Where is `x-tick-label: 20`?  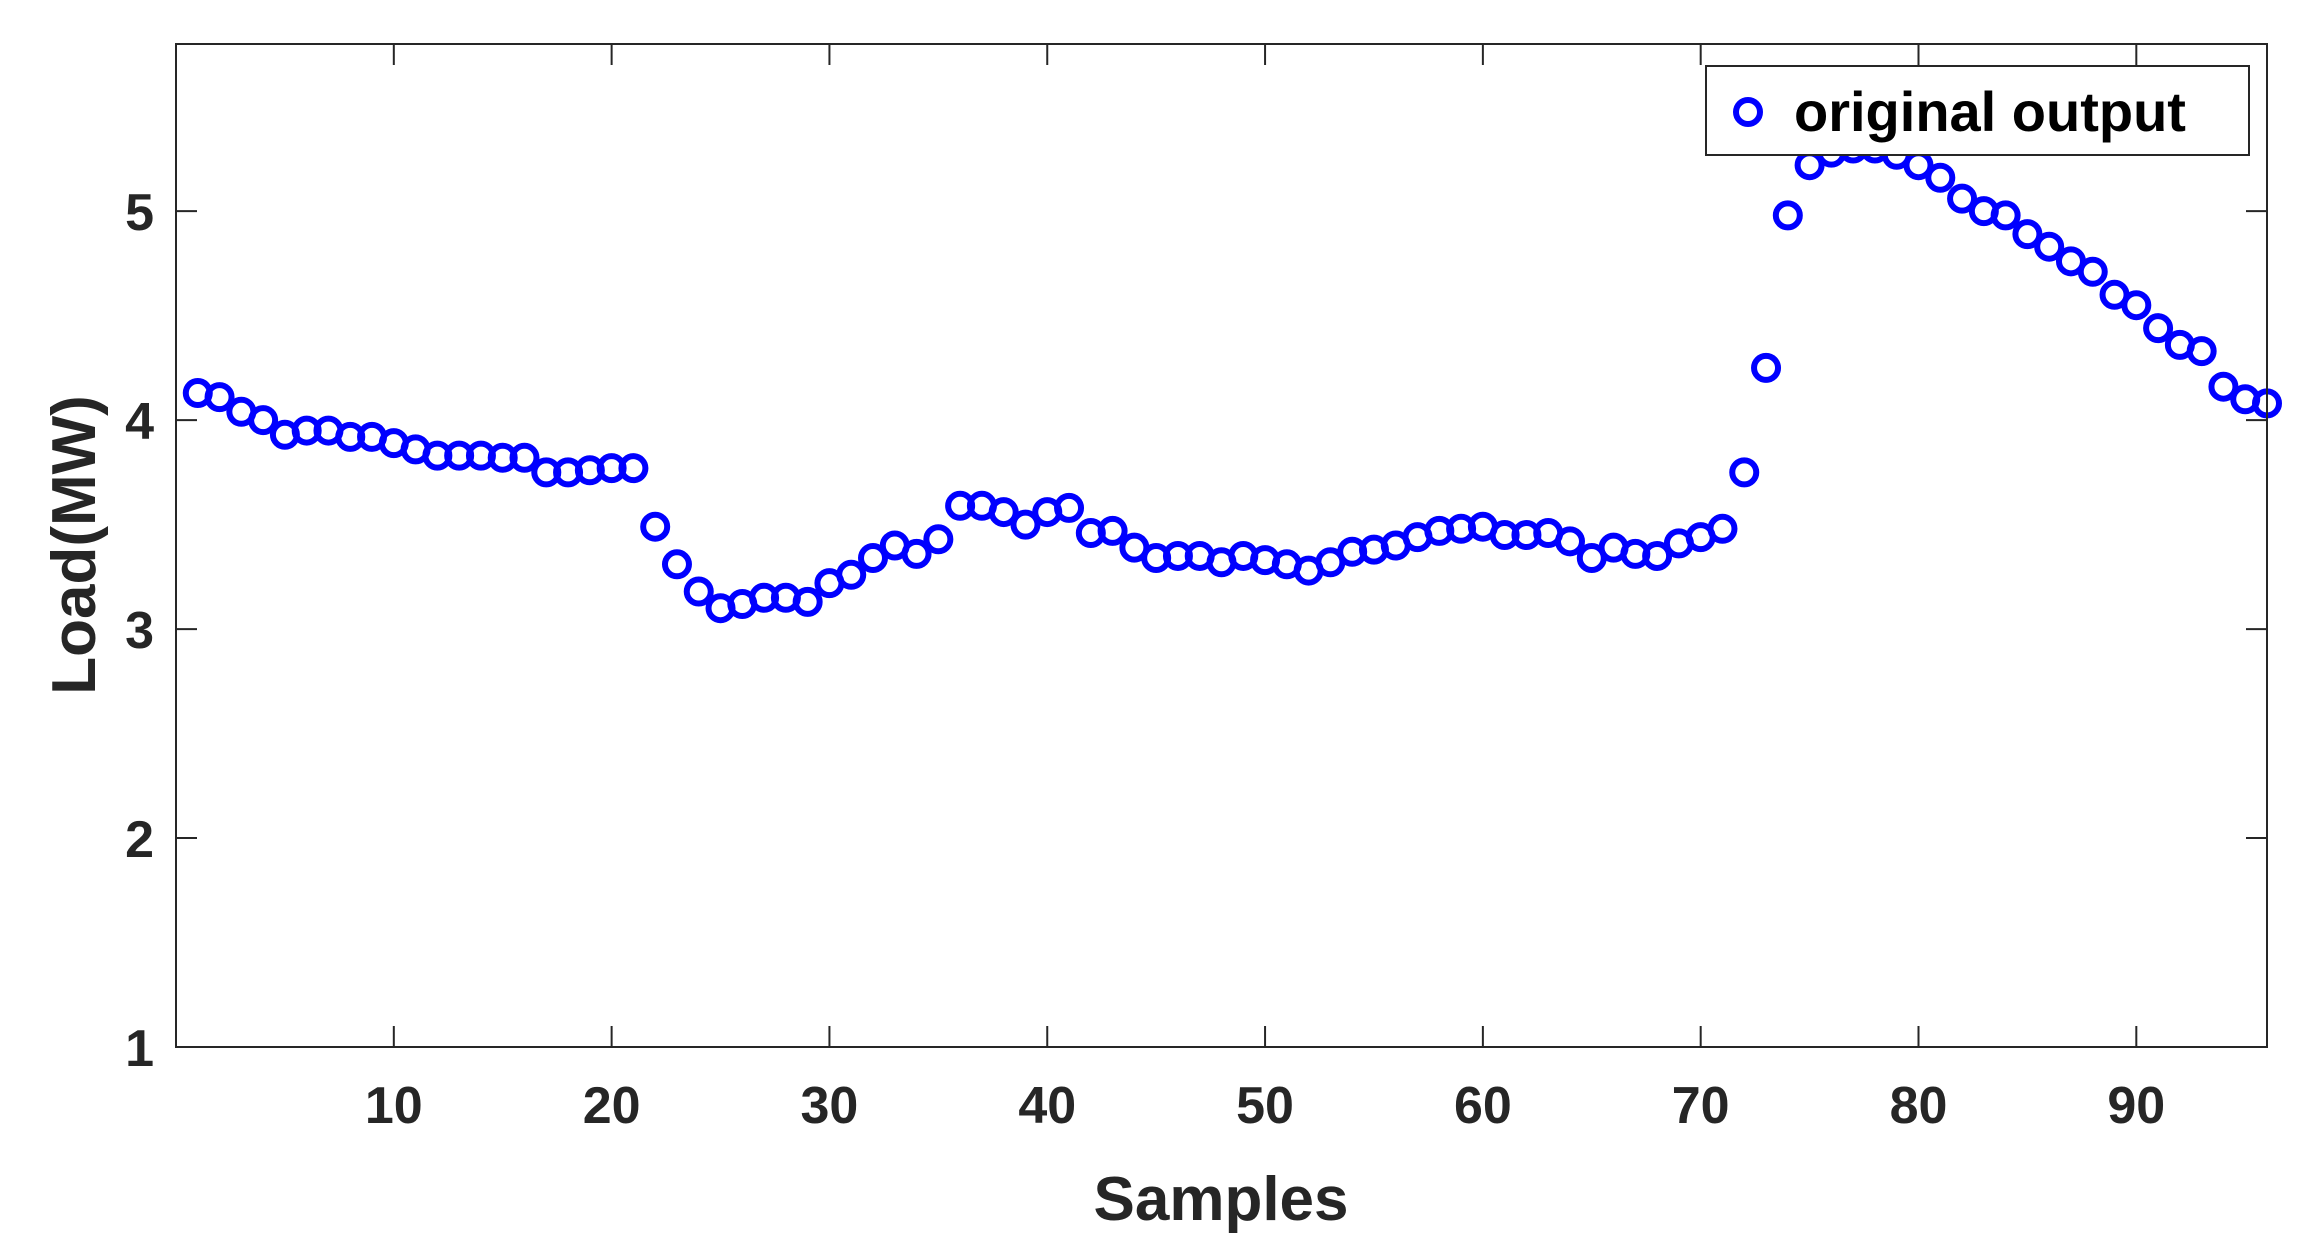
x-tick-label: 20 is located at coordinates (612, 1106).